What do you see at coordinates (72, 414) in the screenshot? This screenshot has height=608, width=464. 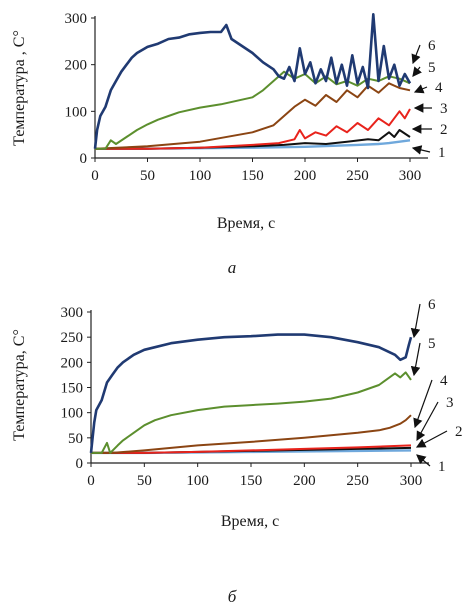 I see `chart-b-y-tick-label: 100` at bounding box center [72, 414].